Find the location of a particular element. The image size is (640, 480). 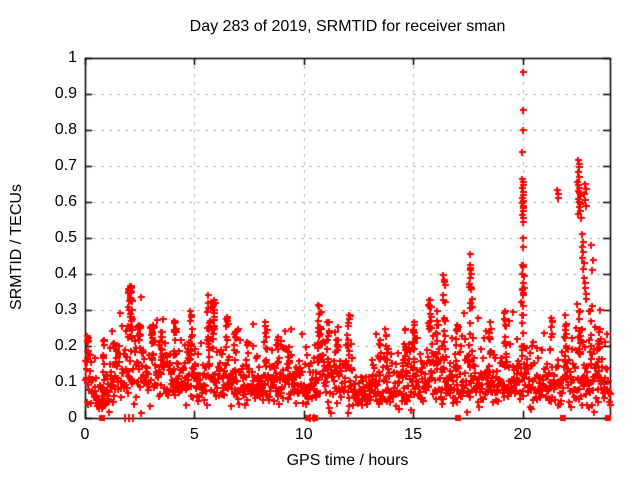

y-tick-label: 0.7 is located at coordinates (65, 165).